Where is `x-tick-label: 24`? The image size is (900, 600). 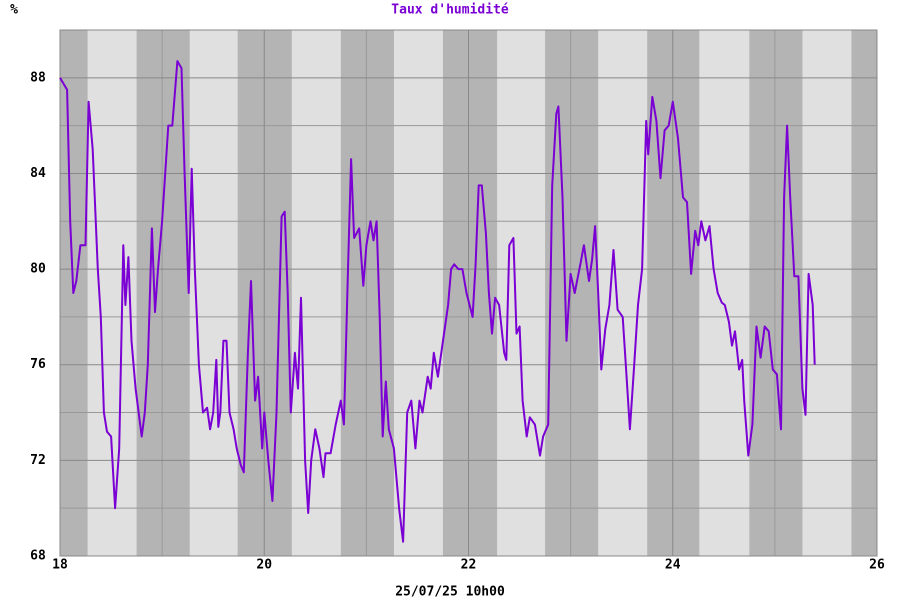 x-tick-label: 24 is located at coordinates (673, 565).